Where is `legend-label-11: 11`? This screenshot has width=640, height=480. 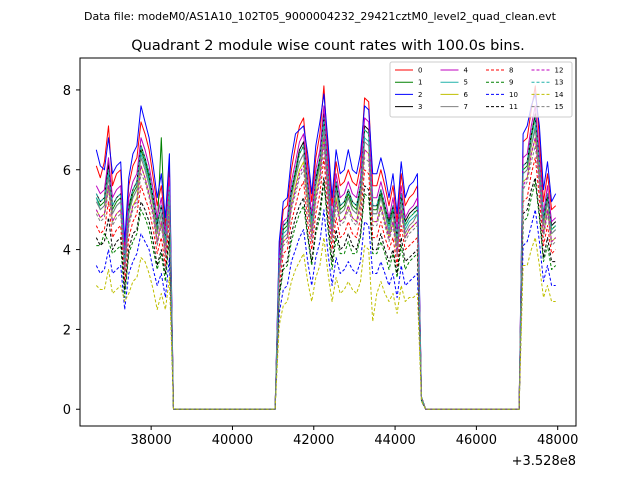 legend-label-11: 11 is located at coordinates (513, 107).